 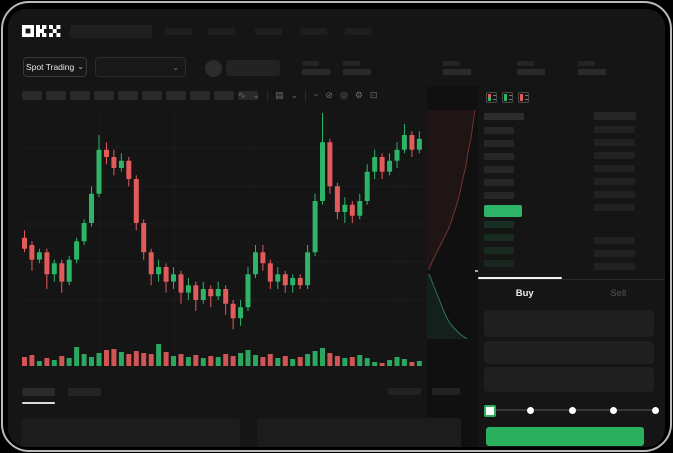 I want to click on okx-logo, so click(x=42, y=31).